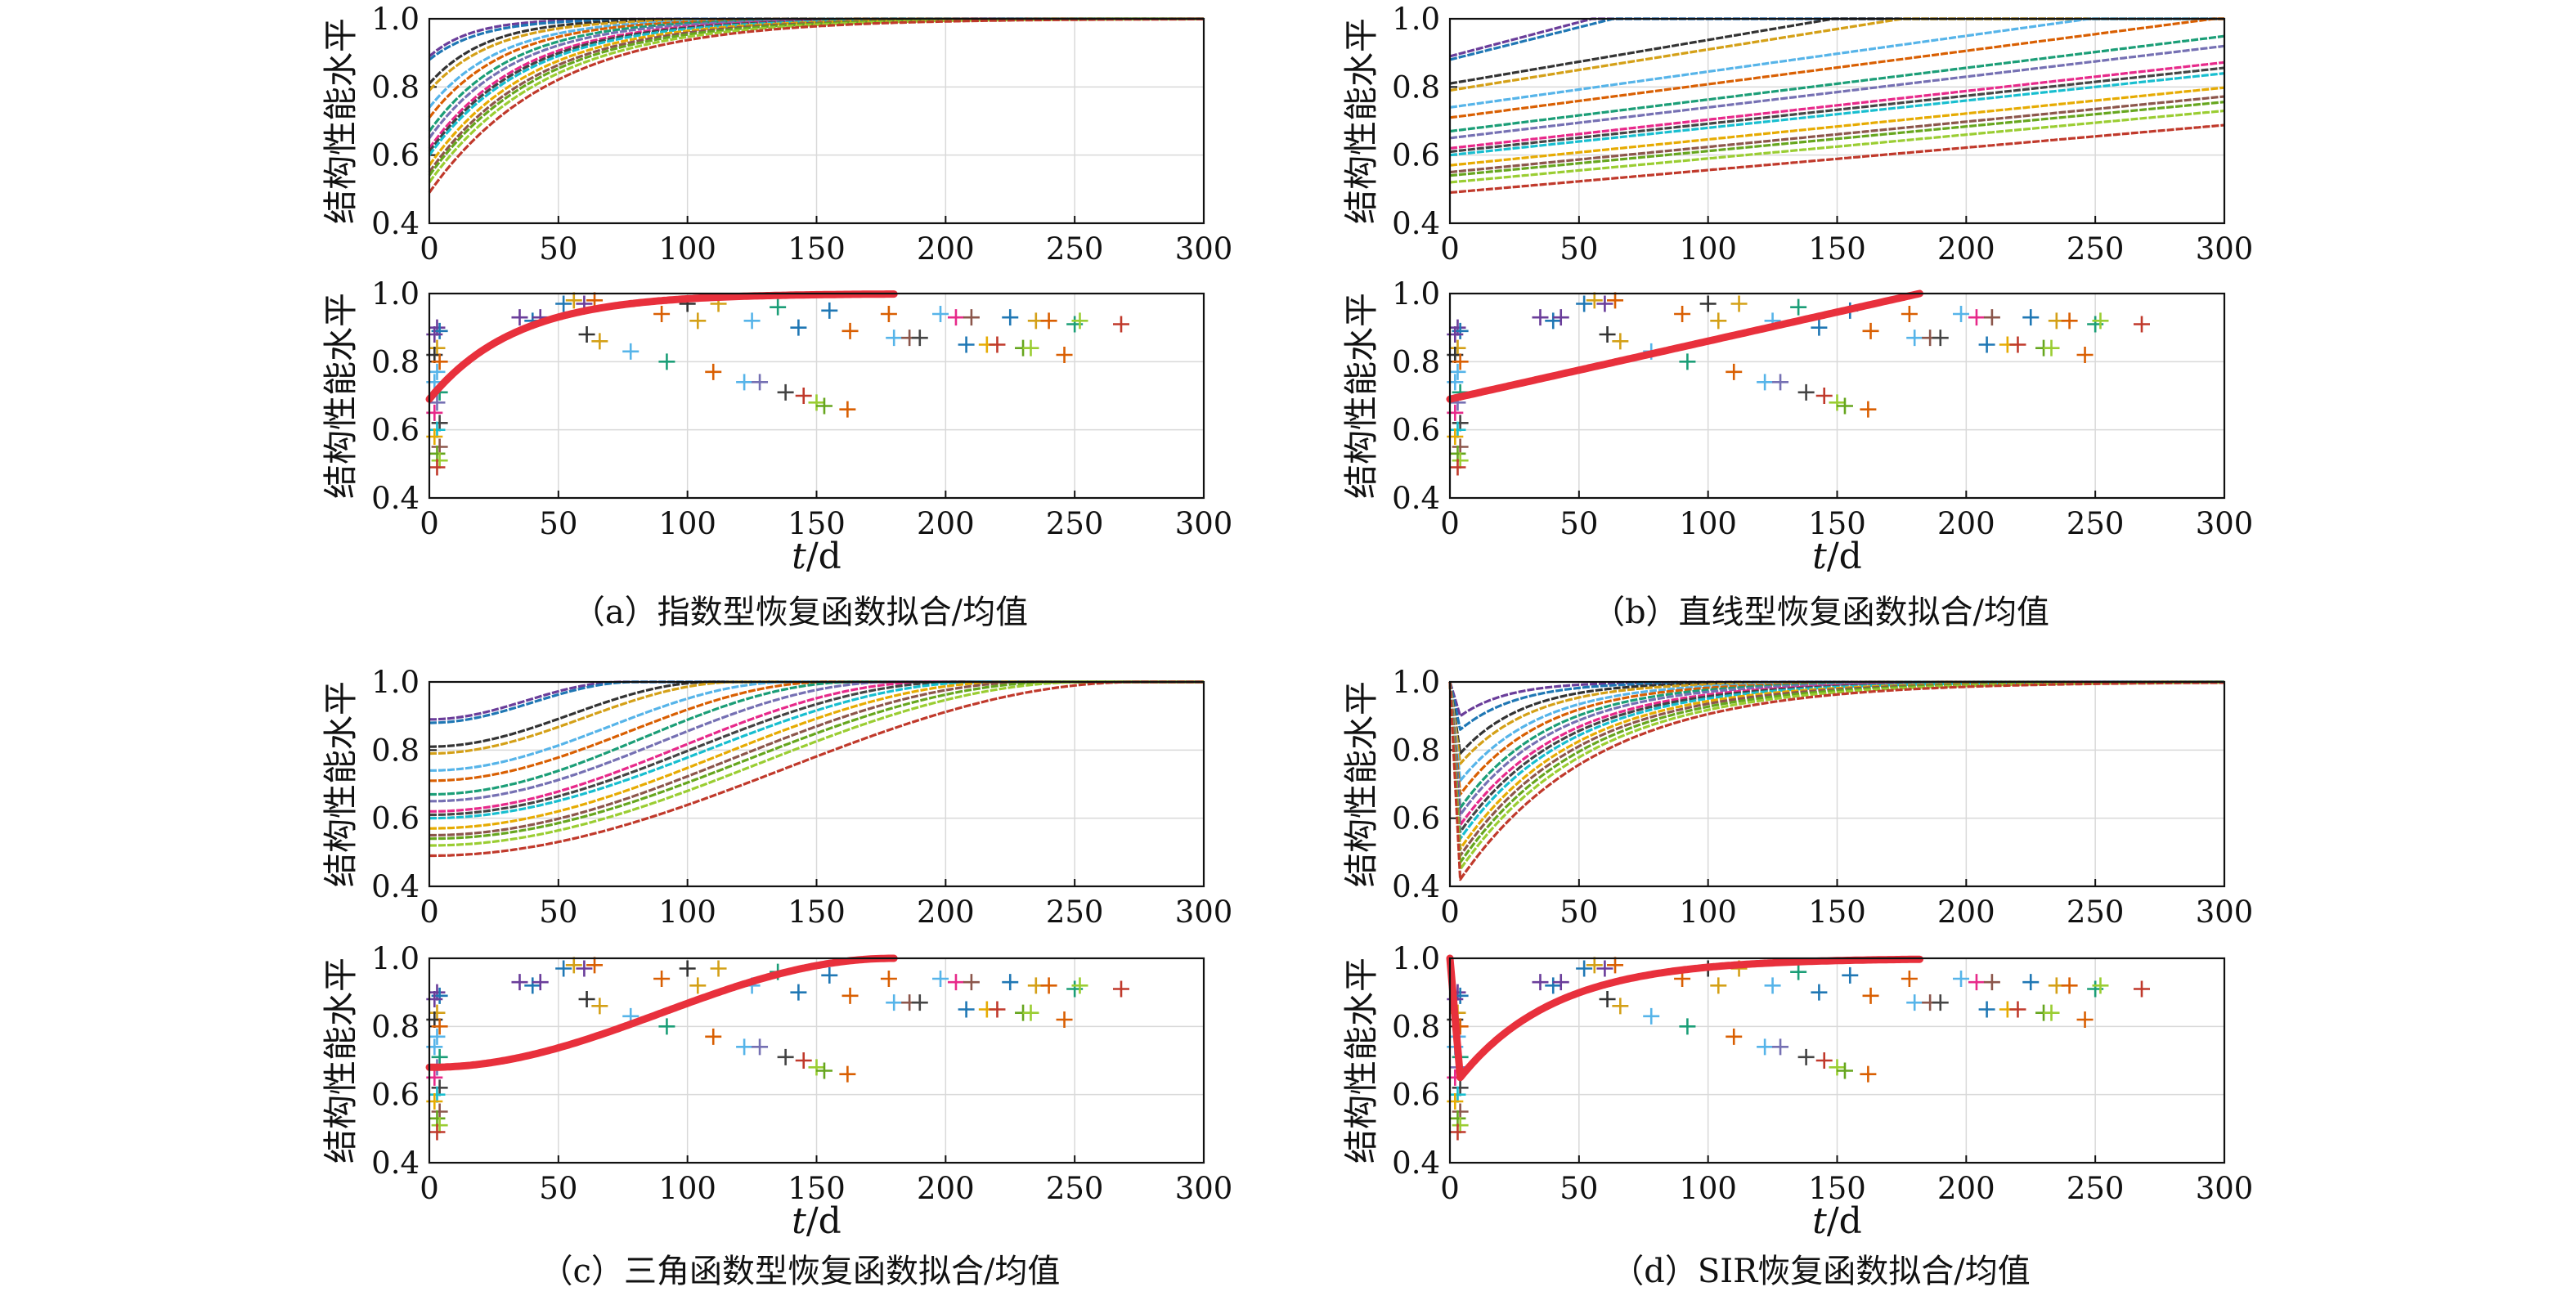 This screenshot has width=2576, height=1296. What do you see at coordinates (395, 294) in the screenshot?
I see `panel-a-bottom-ytick-label-3: 1.0` at bounding box center [395, 294].